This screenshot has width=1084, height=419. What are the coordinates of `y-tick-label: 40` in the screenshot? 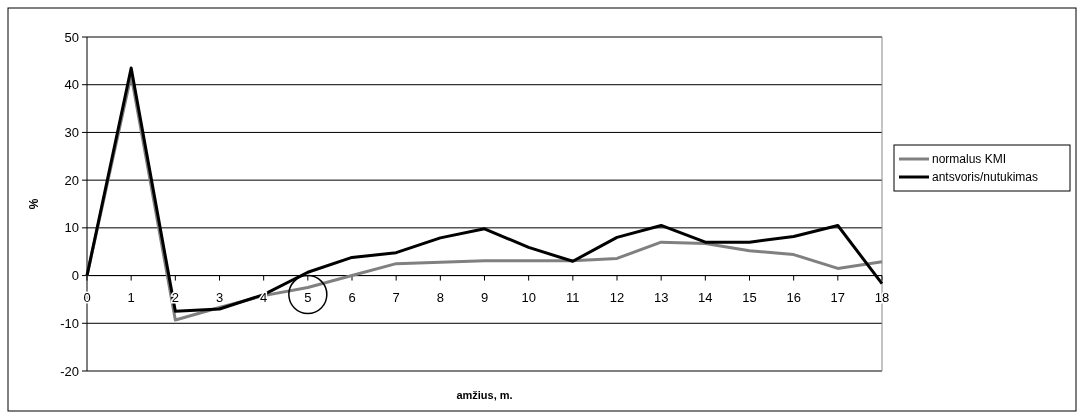 It's located at (71, 85).